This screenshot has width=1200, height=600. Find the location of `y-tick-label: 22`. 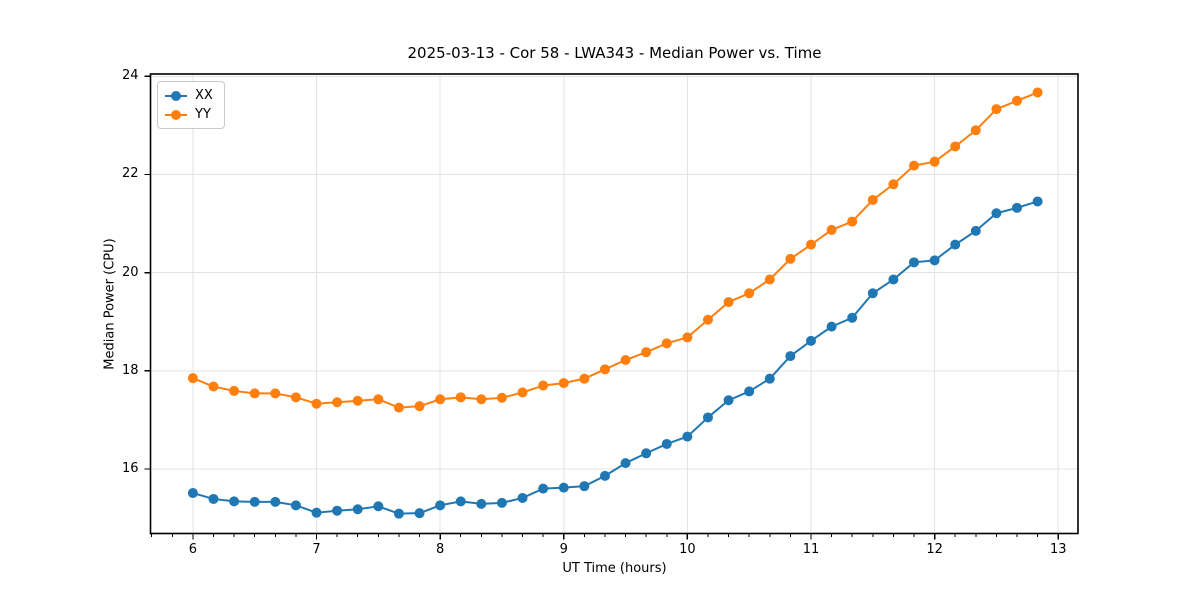

y-tick-label: 22 is located at coordinates (130, 174).